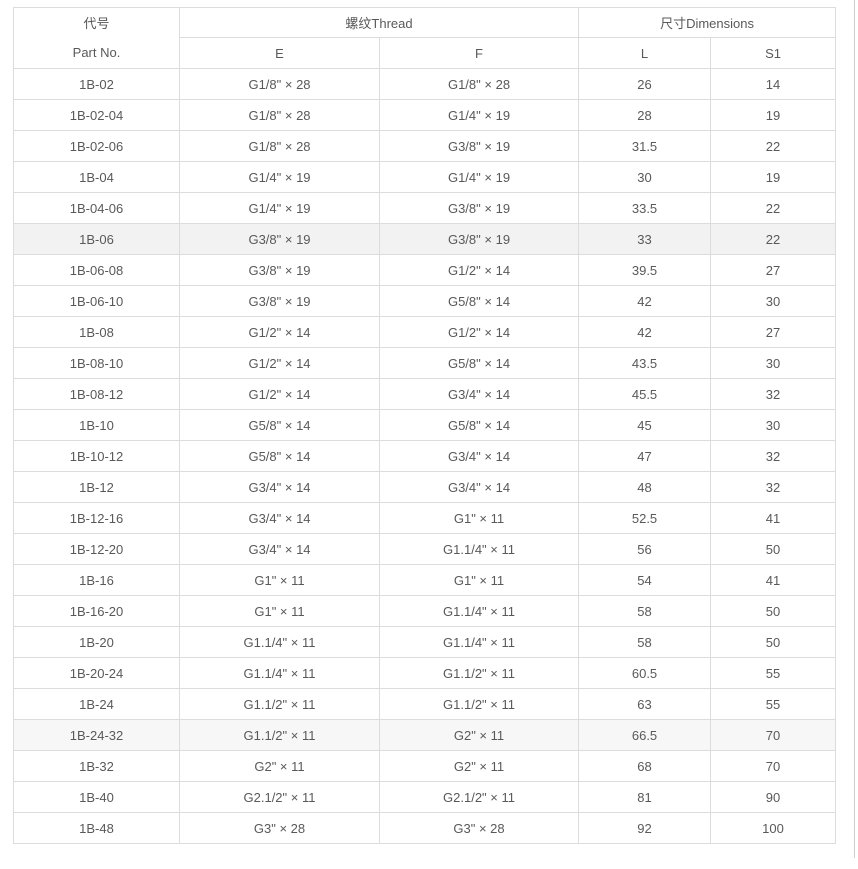 The image size is (858, 869). Describe the element at coordinates (279, 828) in the screenshot. I see `thread-e-cell: G3" × 28` at that location.